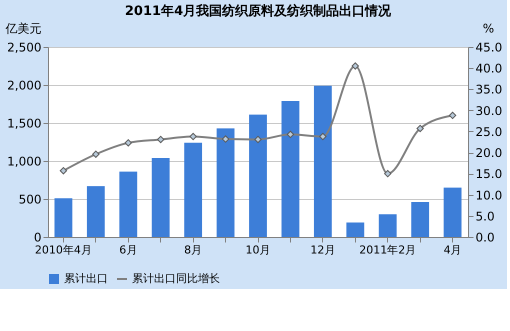 The height and width of the screenshot is (331, 510). Describe the element at coordinates (488, 29) in the screenshot. I see `y2-axis-title: %` at that location.